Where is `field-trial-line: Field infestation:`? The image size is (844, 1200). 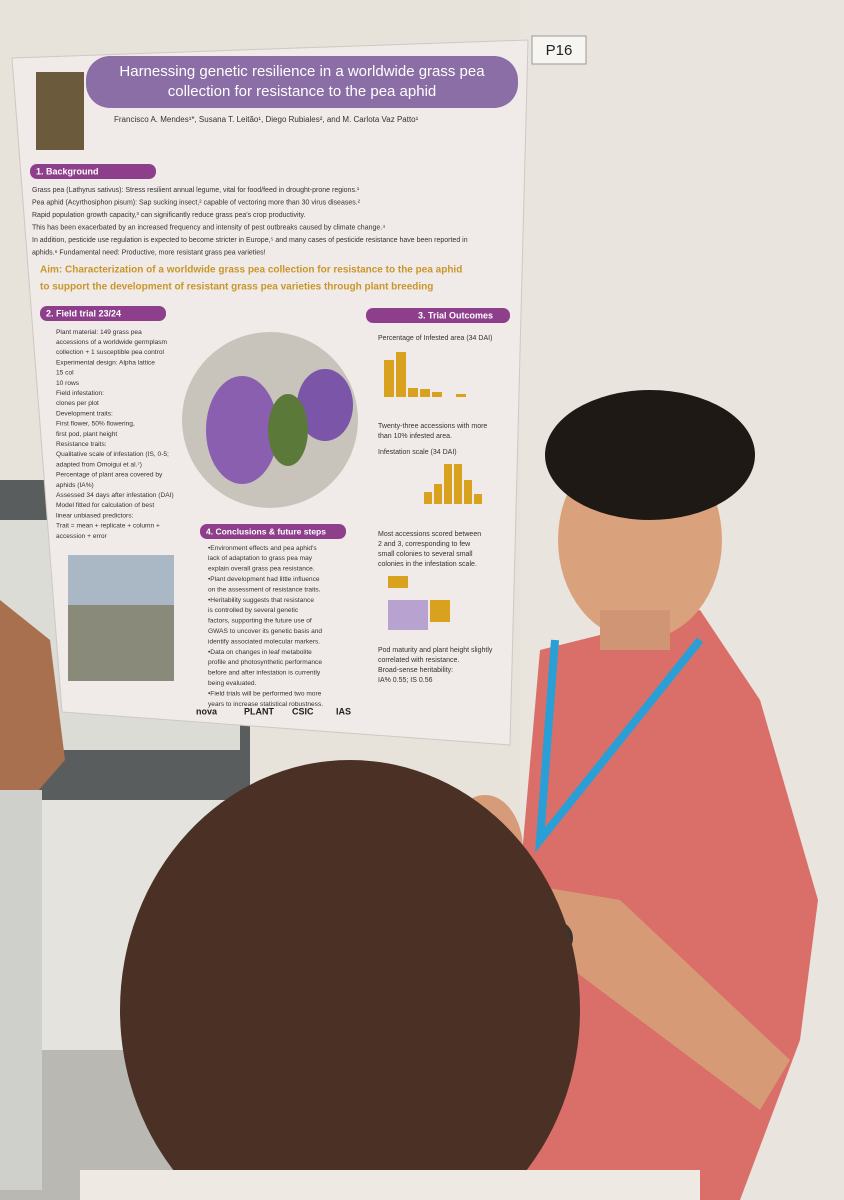 field-trial-line: Field infestation: is located at coordinates (80, 393).